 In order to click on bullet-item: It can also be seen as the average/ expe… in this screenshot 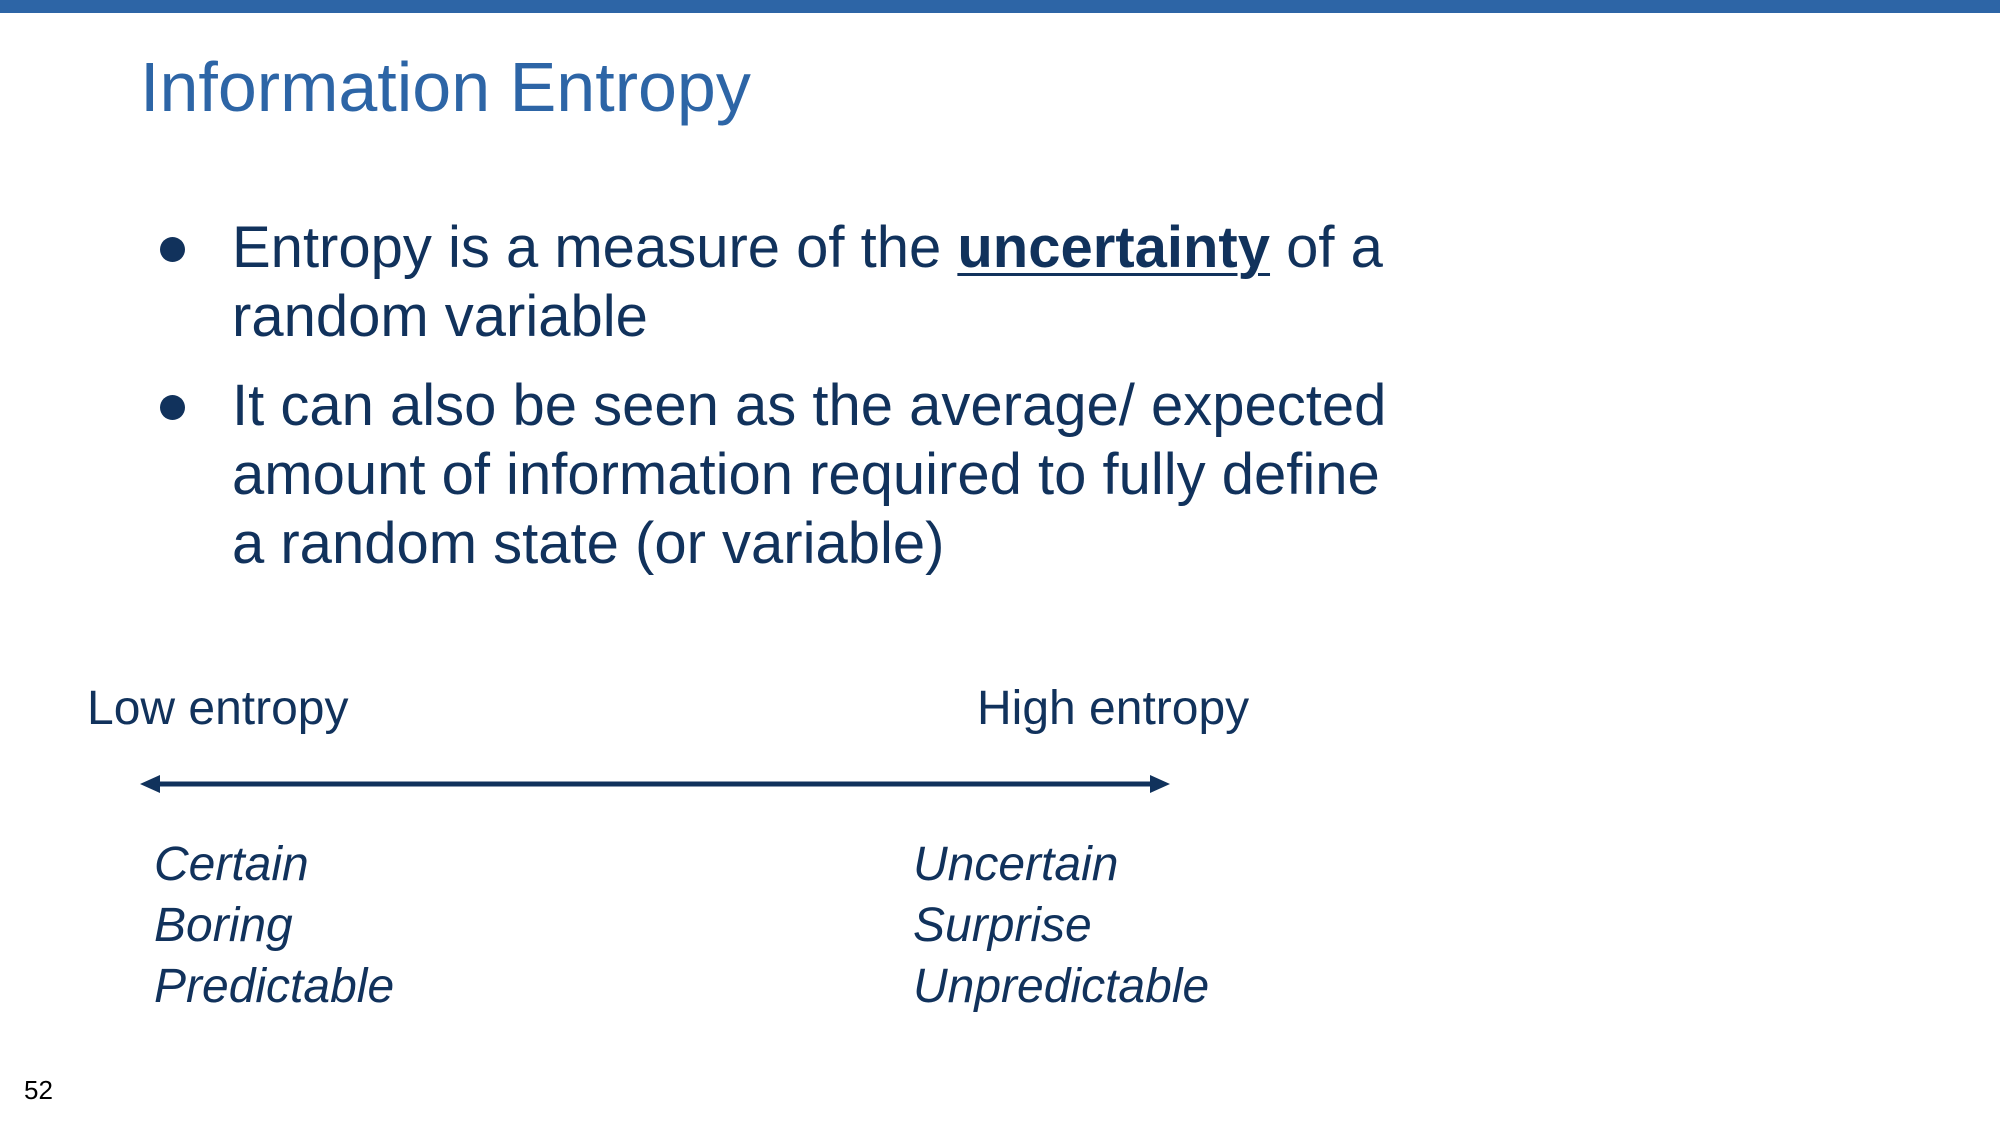, I will do `click(780, 474)`.